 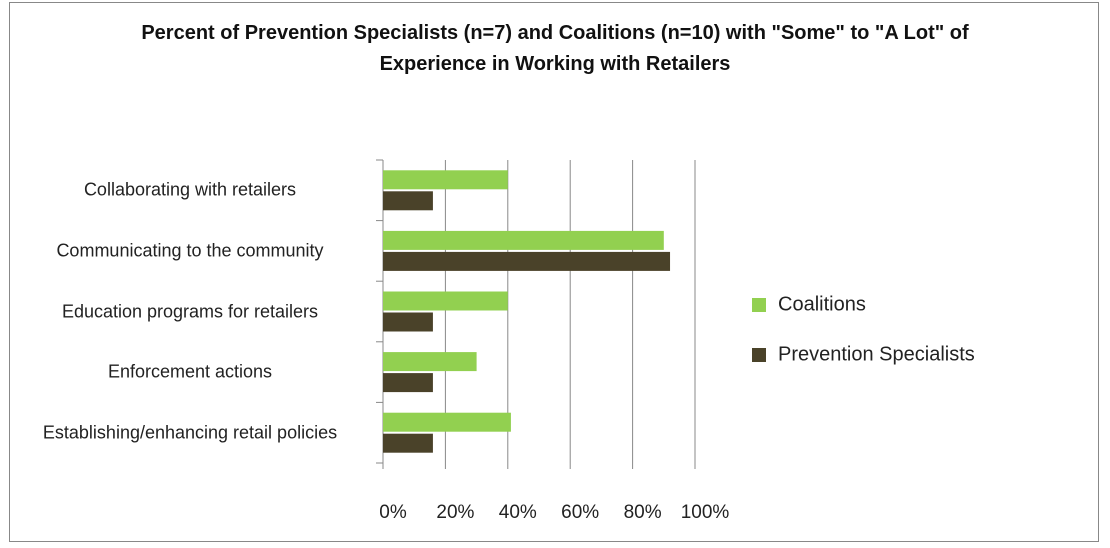 What do you see at coordinates (876, 354) in the screenshot?
I see `legend-label: Prevention Specialists` at bounding box center [876, 354].